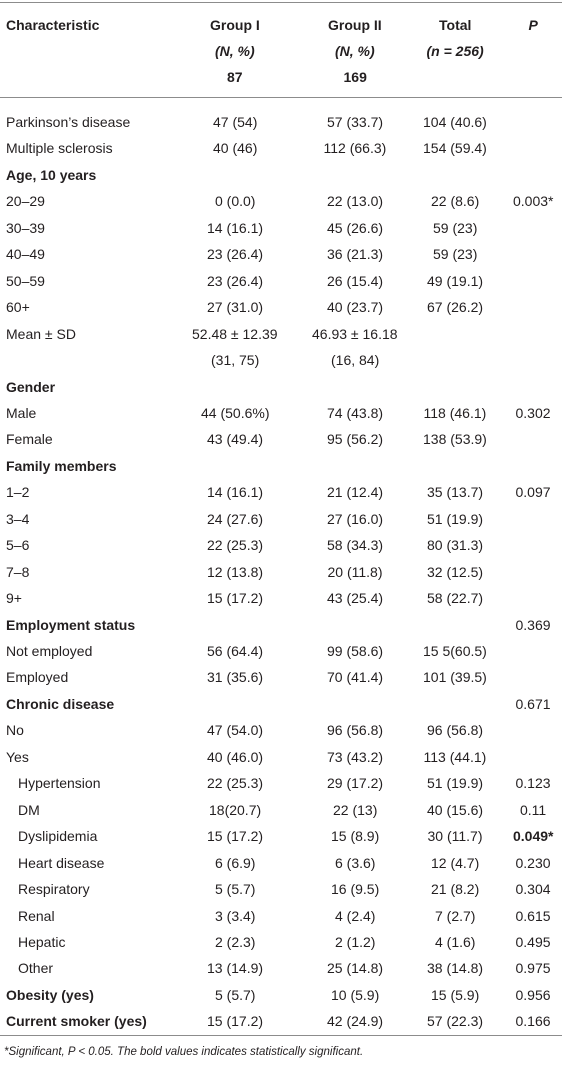  What do you see at coordinates (533, 809) in the screenshot?
I see `cell: 0.11` at bounding box center [533, 809].